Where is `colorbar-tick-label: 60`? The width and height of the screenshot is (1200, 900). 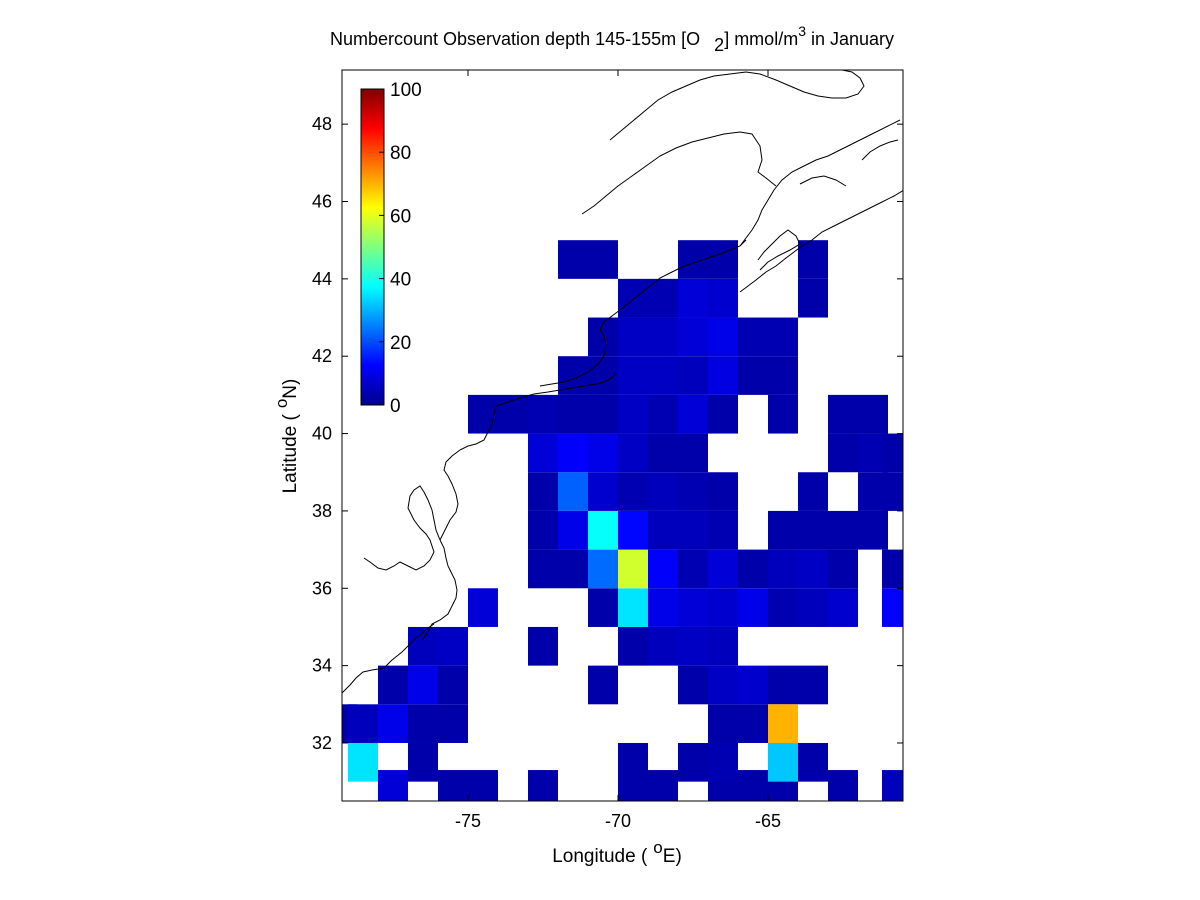 colorbar-tick-label: 60 is located at coordinates (400, 216).